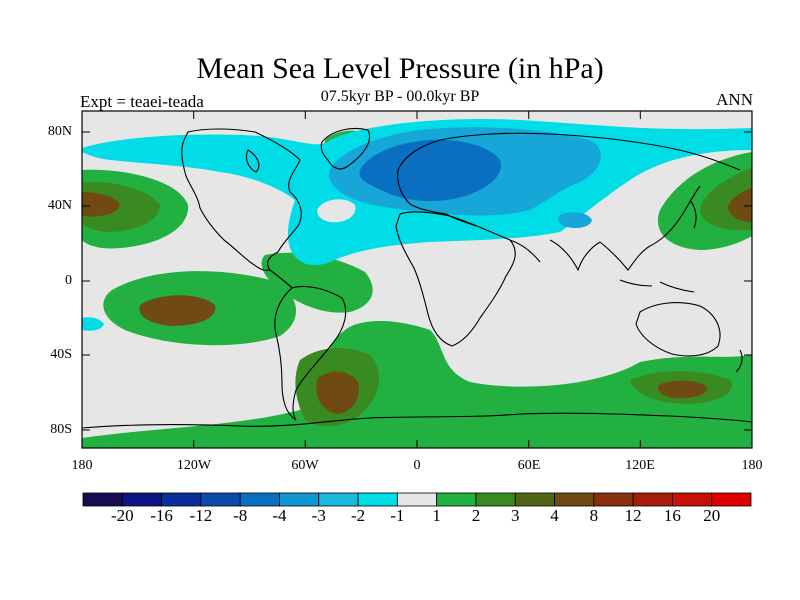 This screenshot has height=600, width=800. Describe the element at coordinates (318, 515) in the screenshot. I see `colorbar-label: -3` at that location.